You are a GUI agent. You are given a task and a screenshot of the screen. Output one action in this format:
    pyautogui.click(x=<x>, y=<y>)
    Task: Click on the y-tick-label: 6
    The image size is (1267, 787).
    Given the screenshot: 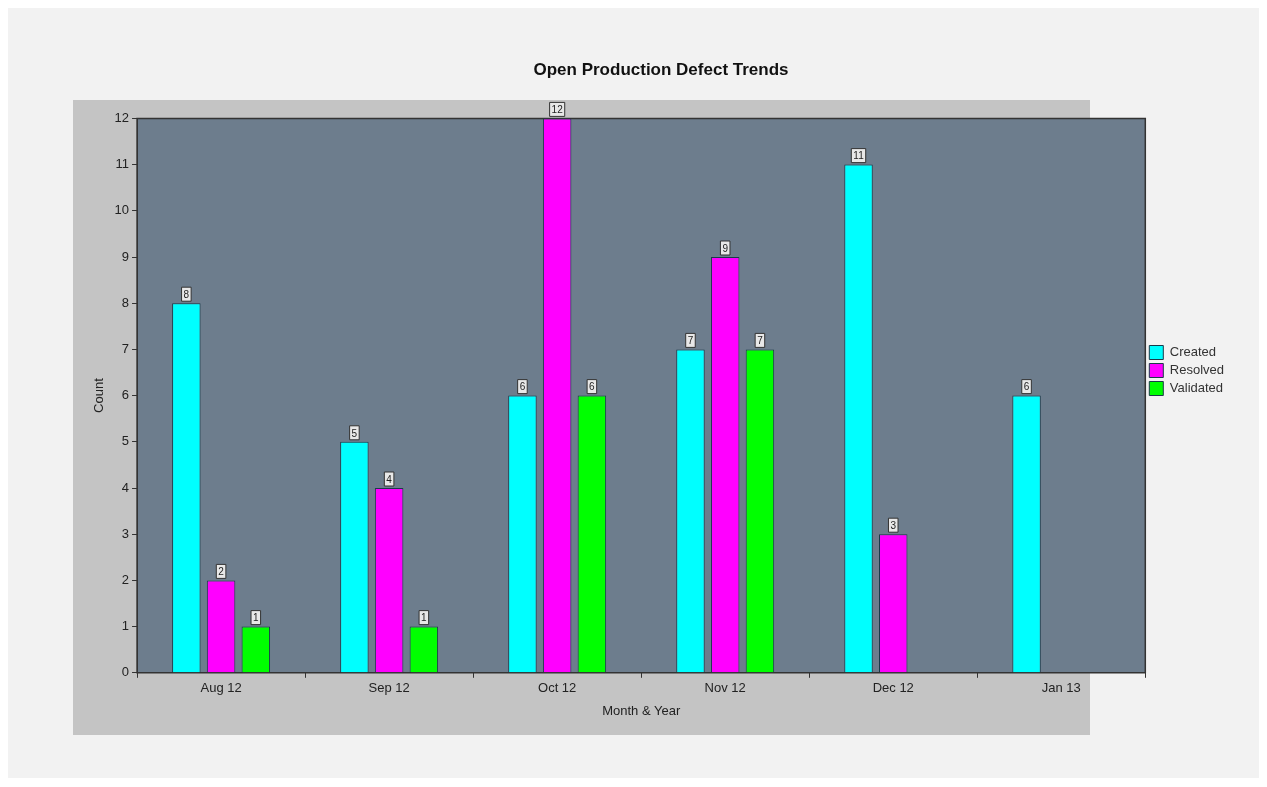 What is the action you would take?
    pyautogui.click(x=125, y=395)
    